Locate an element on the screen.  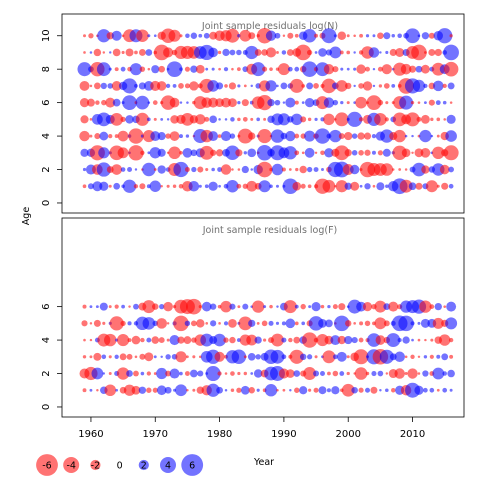
top-panel-title: Joint sample residuals log(N) is located at coordinates (269, 26).